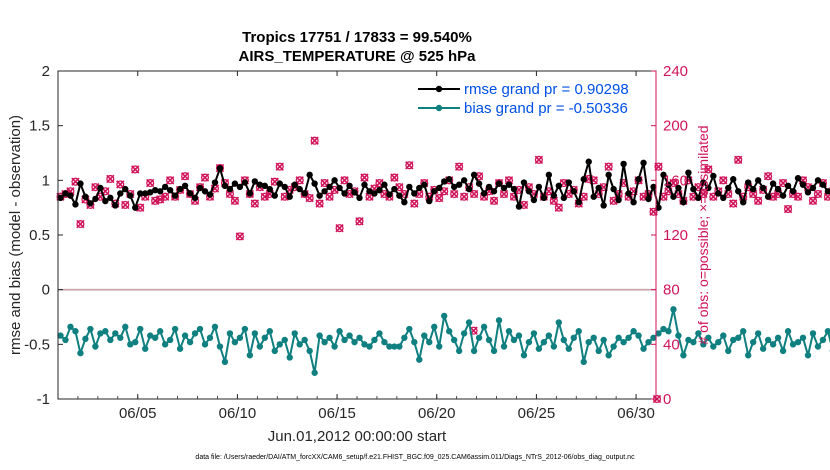 The image size is (830, 470). Describe the element at coordinates (669, 235) in the screenshot. I see `y2-axis-ticks: 0 40 80 120 160 200 240` at that location.